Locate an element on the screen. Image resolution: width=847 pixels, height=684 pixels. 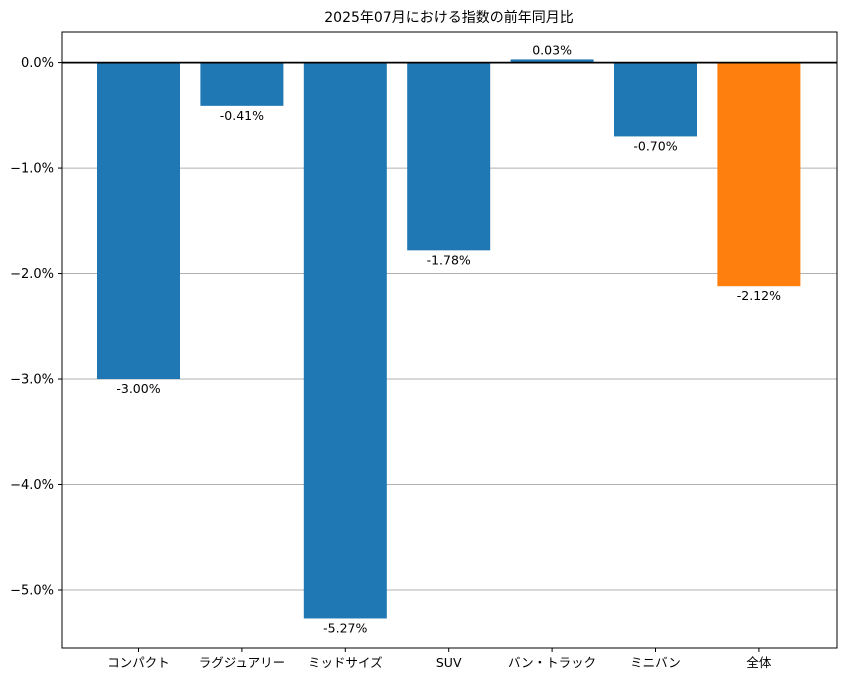
bar-value-label: 0.03% is located at coordinates (552, 49).